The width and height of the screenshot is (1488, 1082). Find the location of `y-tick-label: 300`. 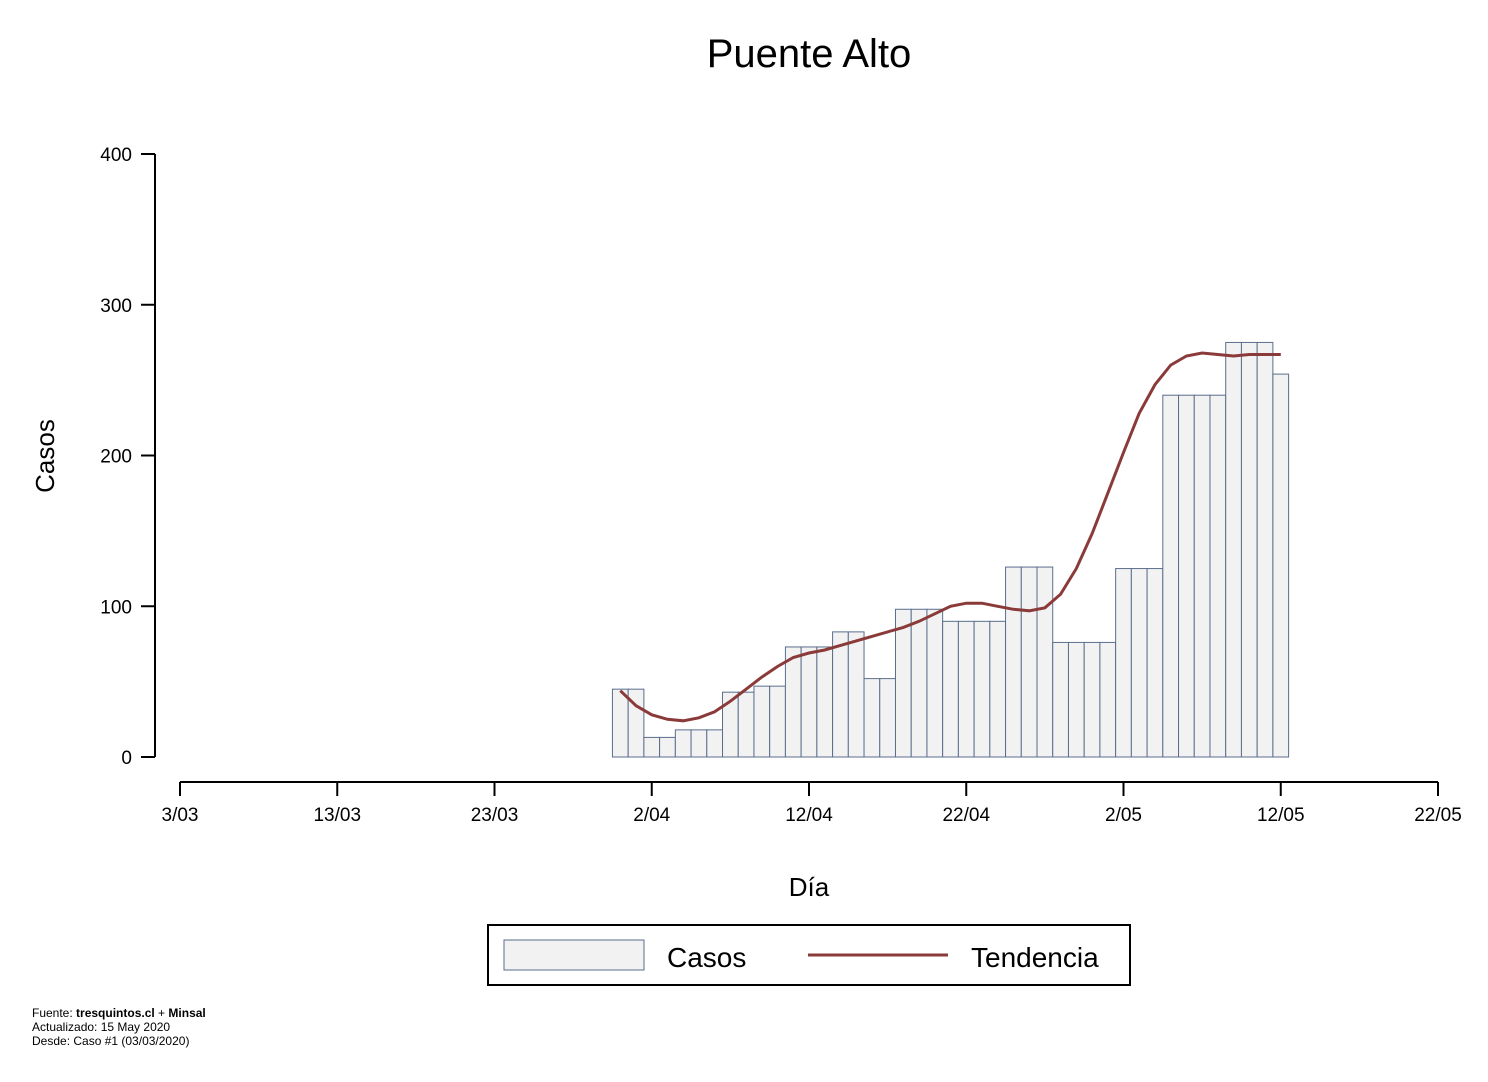

y-tick-label: 300 is located at coordinates (116, 306).